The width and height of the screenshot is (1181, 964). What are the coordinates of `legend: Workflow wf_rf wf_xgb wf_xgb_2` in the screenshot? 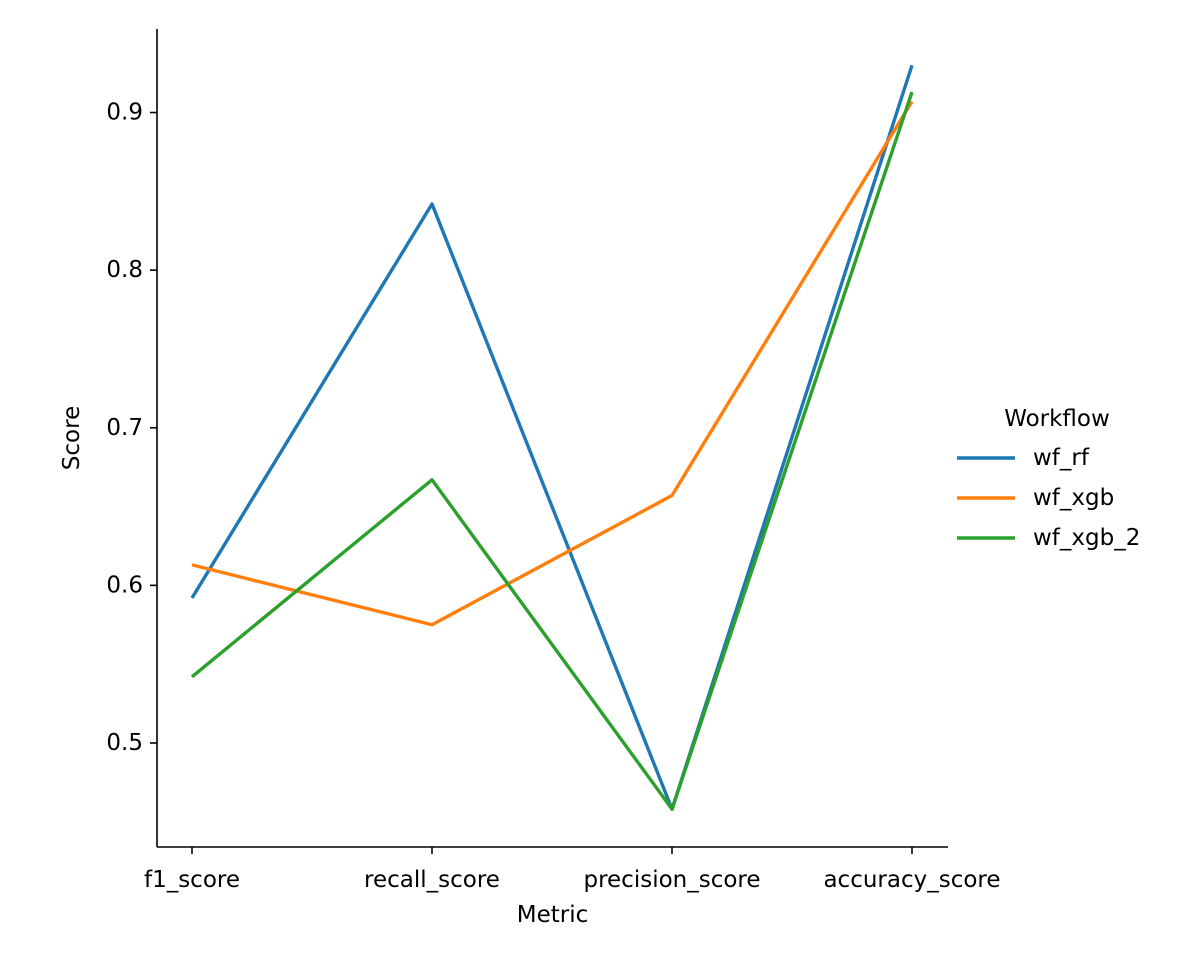 It's located at (1048, 478).